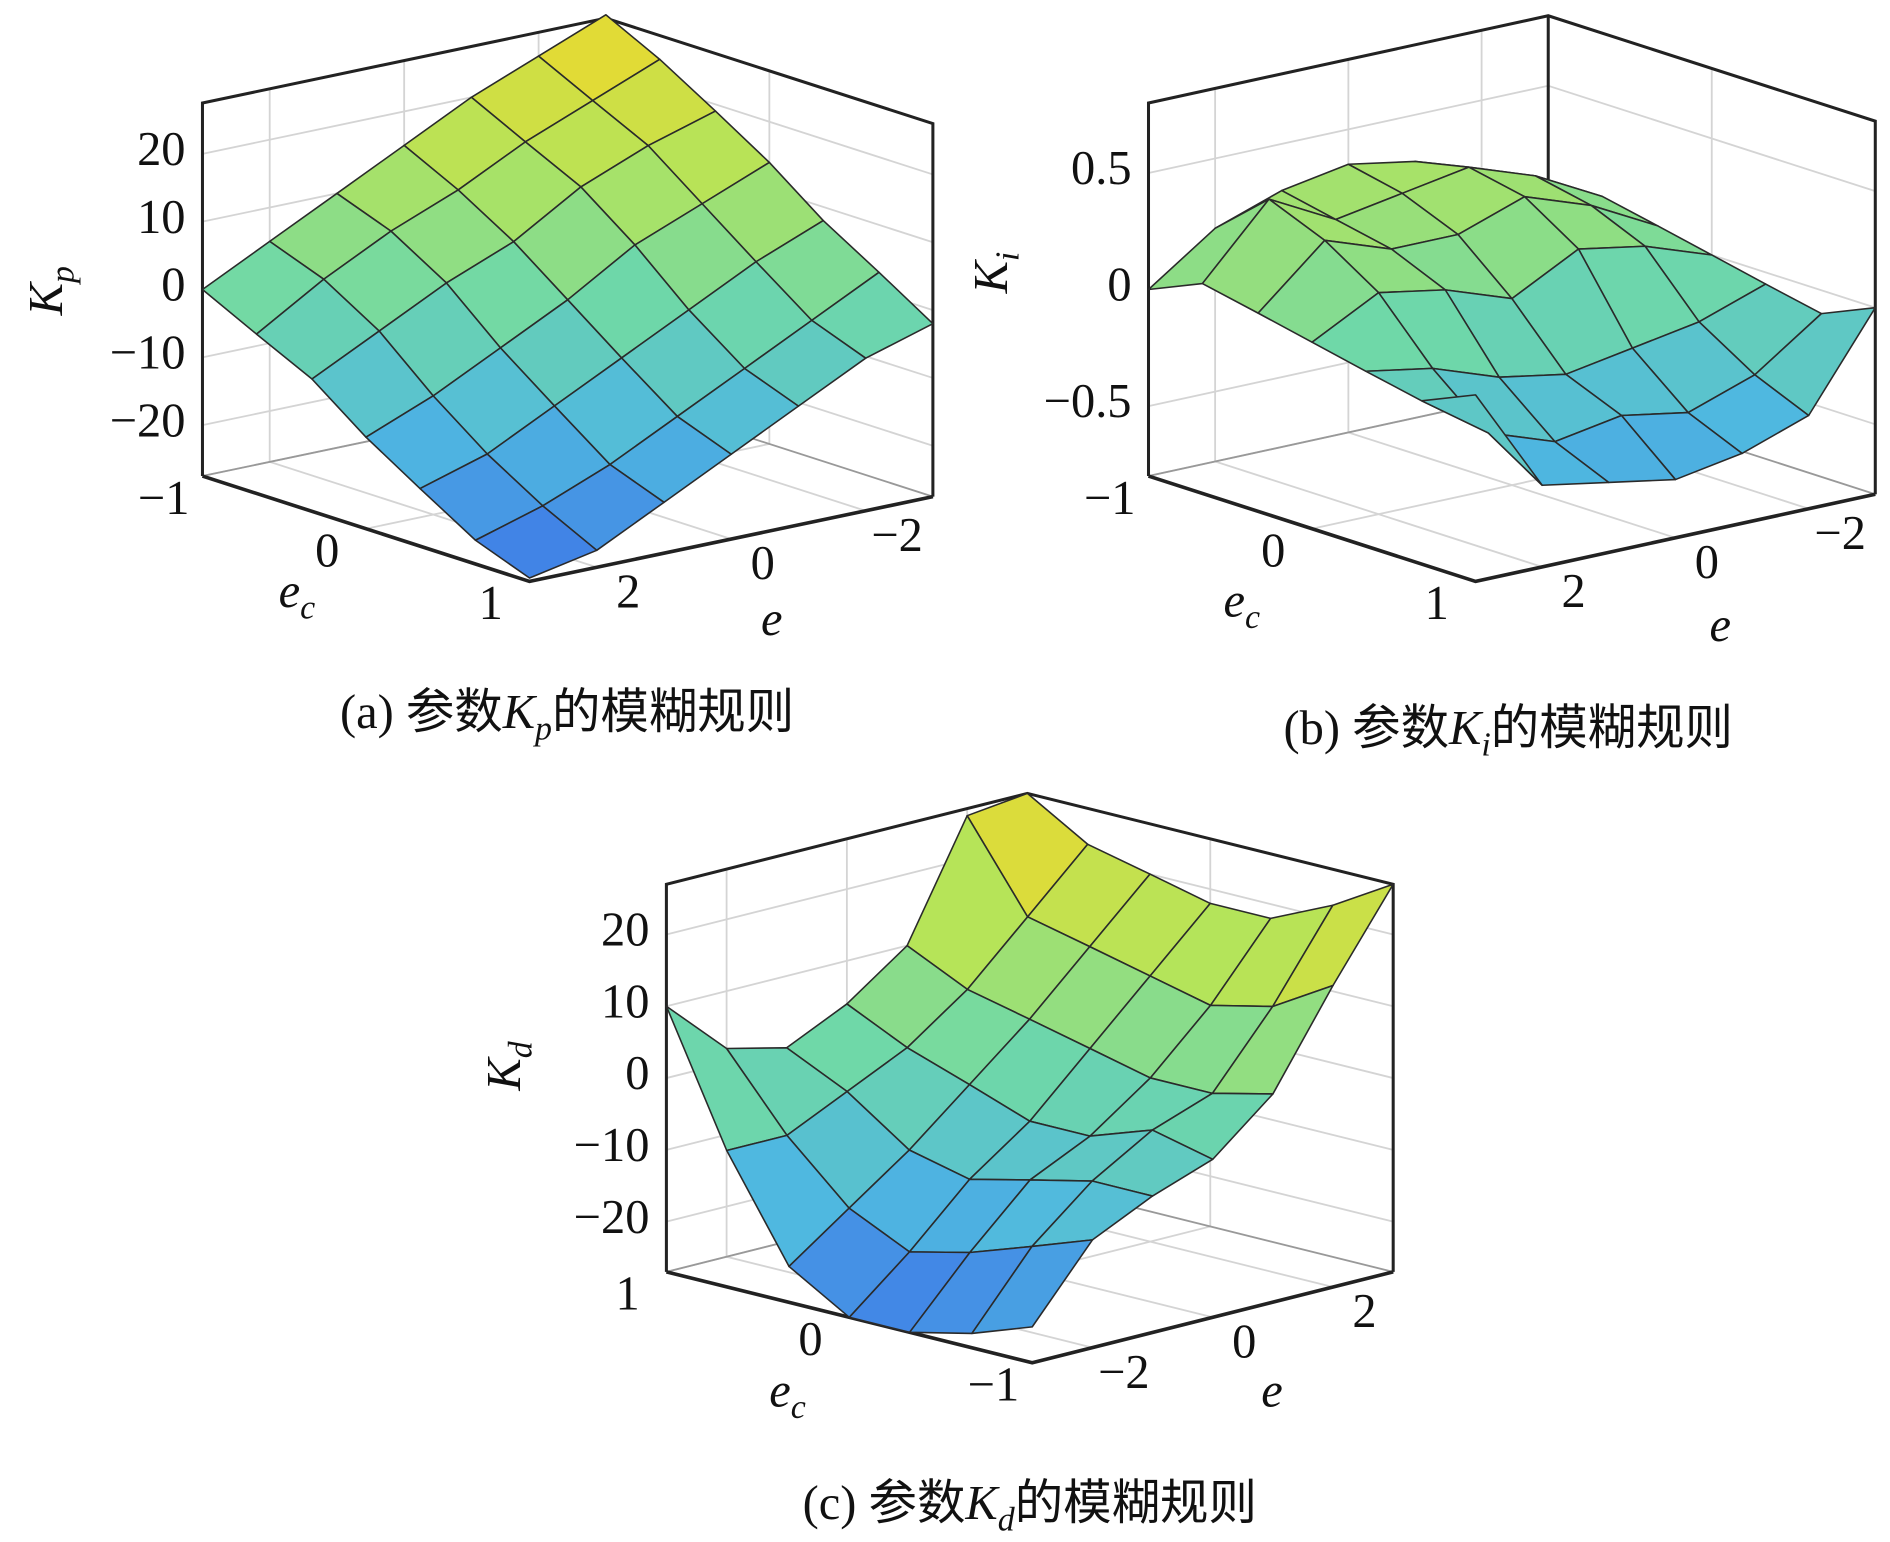  I want to click on caption-text: (b) 参数, so click(1366, 728).